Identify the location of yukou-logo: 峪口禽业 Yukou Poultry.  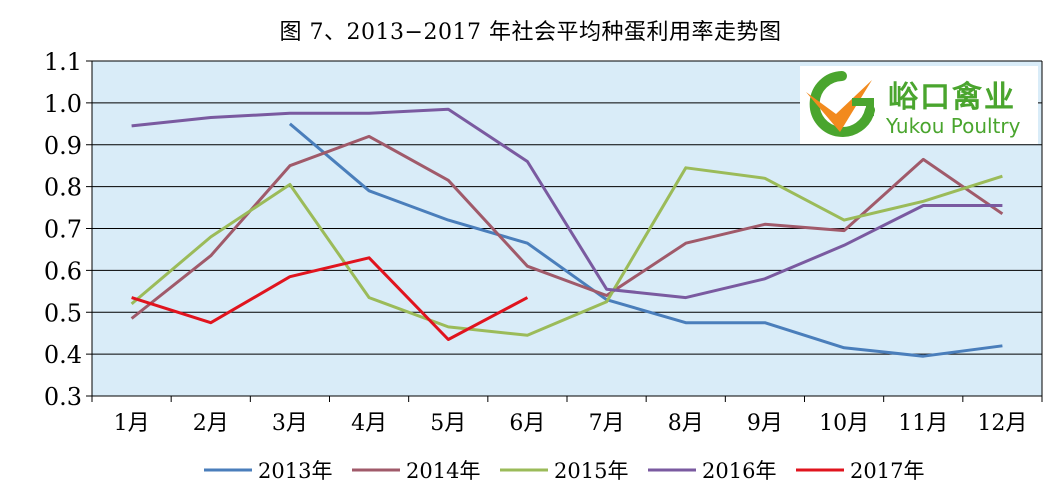
(919, 105).